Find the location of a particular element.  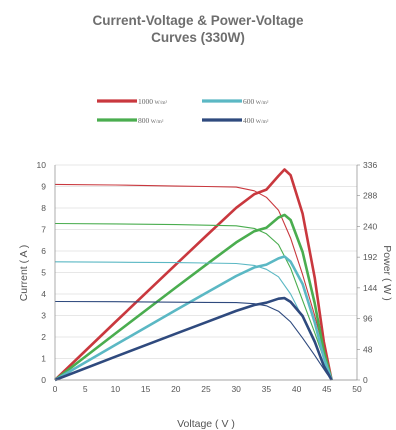

x-tick-label: 40 is located at coordinates (297, 389).